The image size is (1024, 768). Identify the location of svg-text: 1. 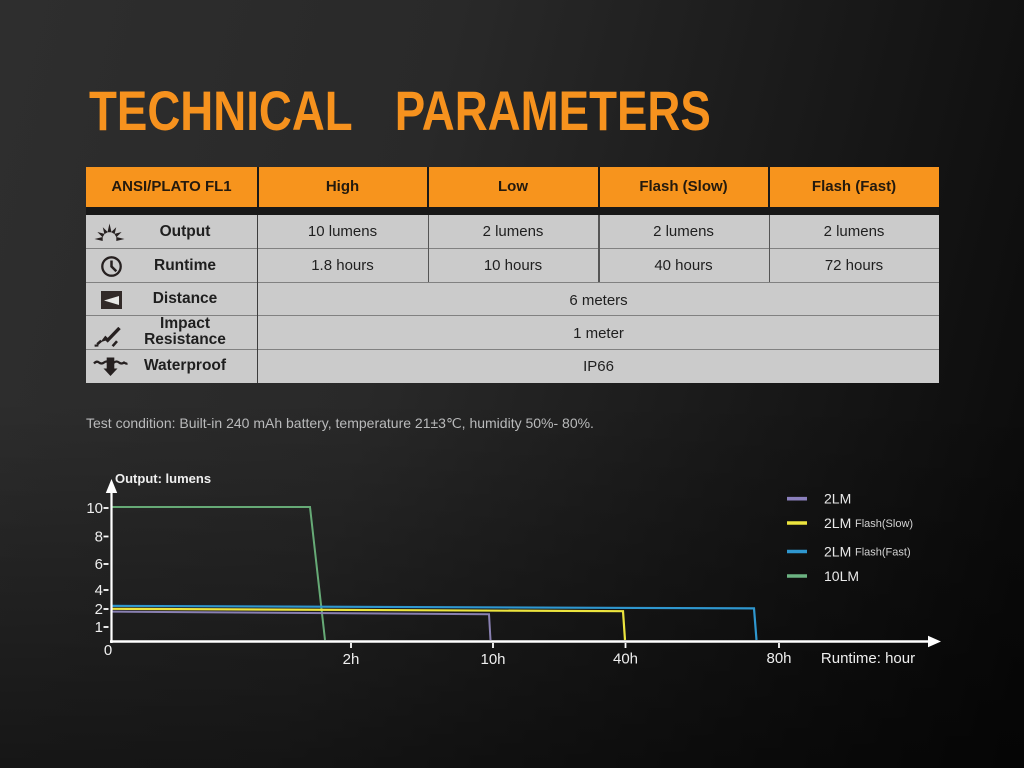
(99, 627).